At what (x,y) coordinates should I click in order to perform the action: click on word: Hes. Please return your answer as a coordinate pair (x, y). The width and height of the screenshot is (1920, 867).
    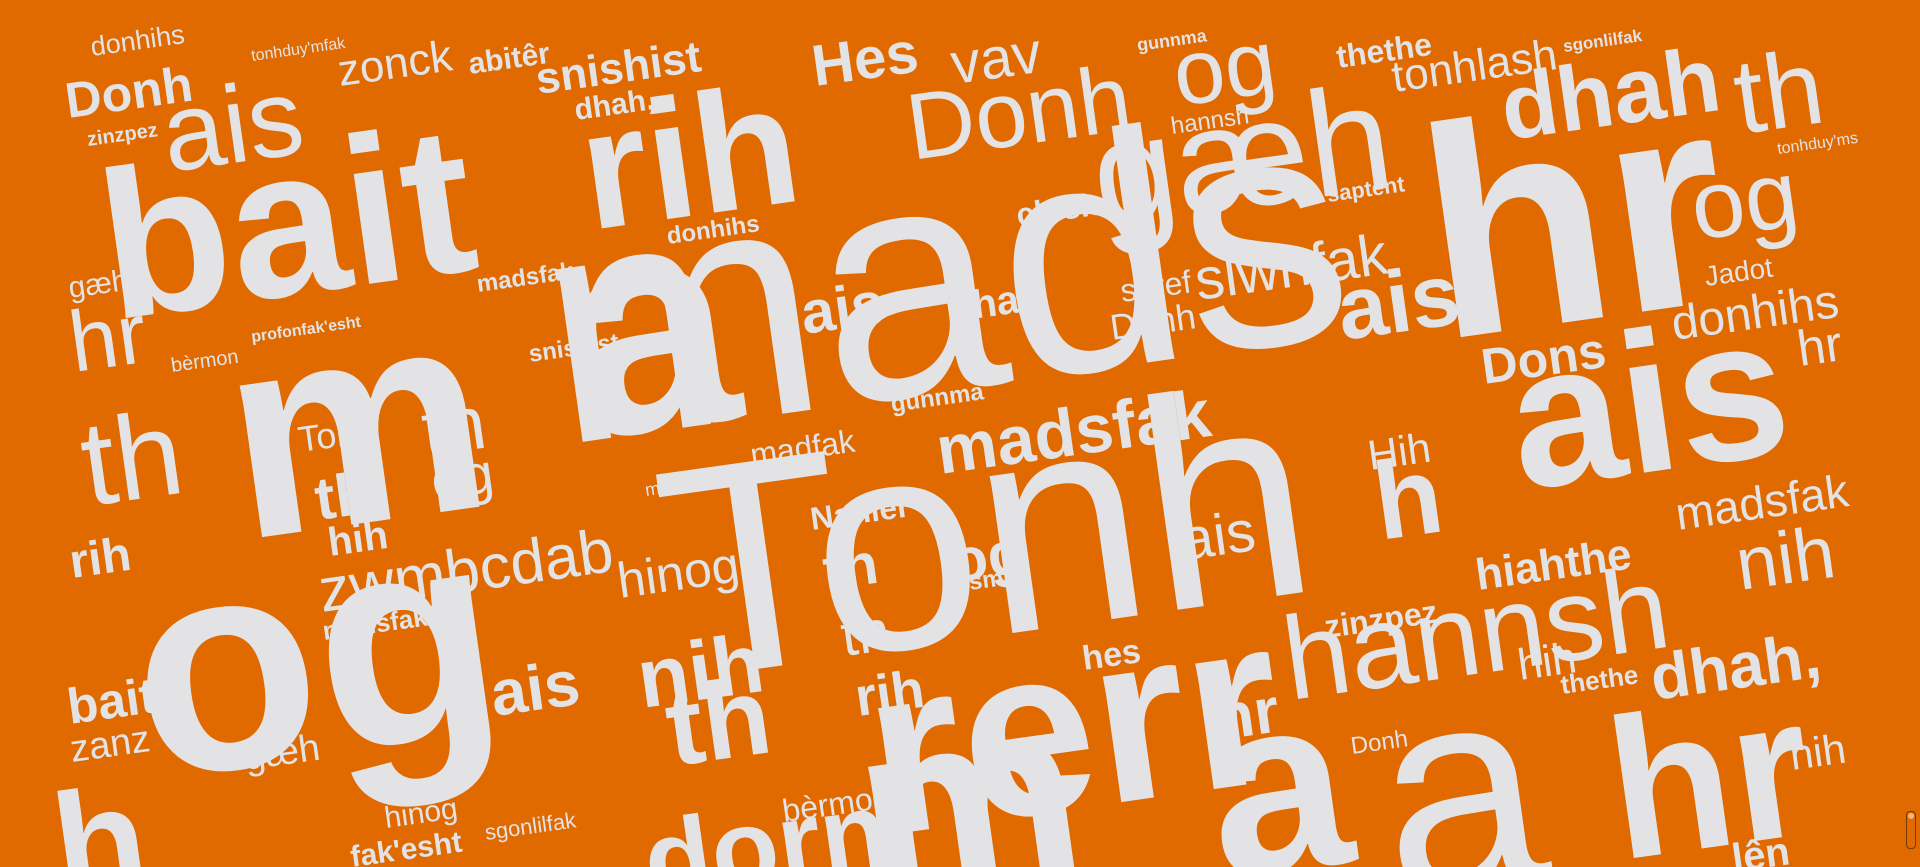
    Looking at the image, I should click on (865, 59).